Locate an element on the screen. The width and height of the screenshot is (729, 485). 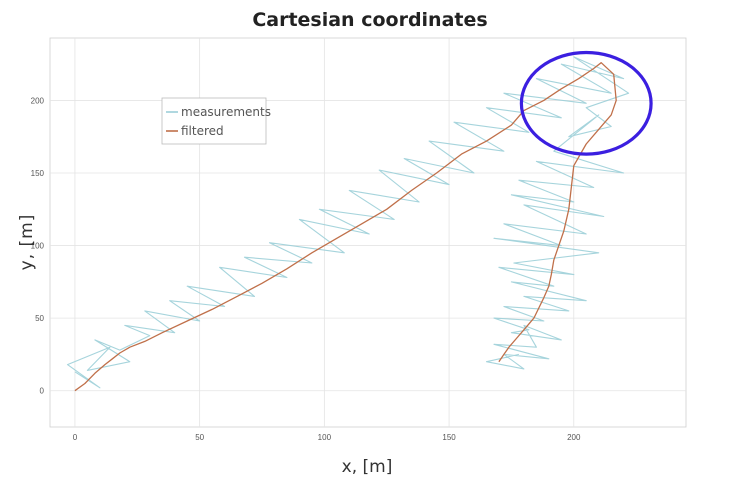
legend: measurements filtered is located at coordinates (216, 121).